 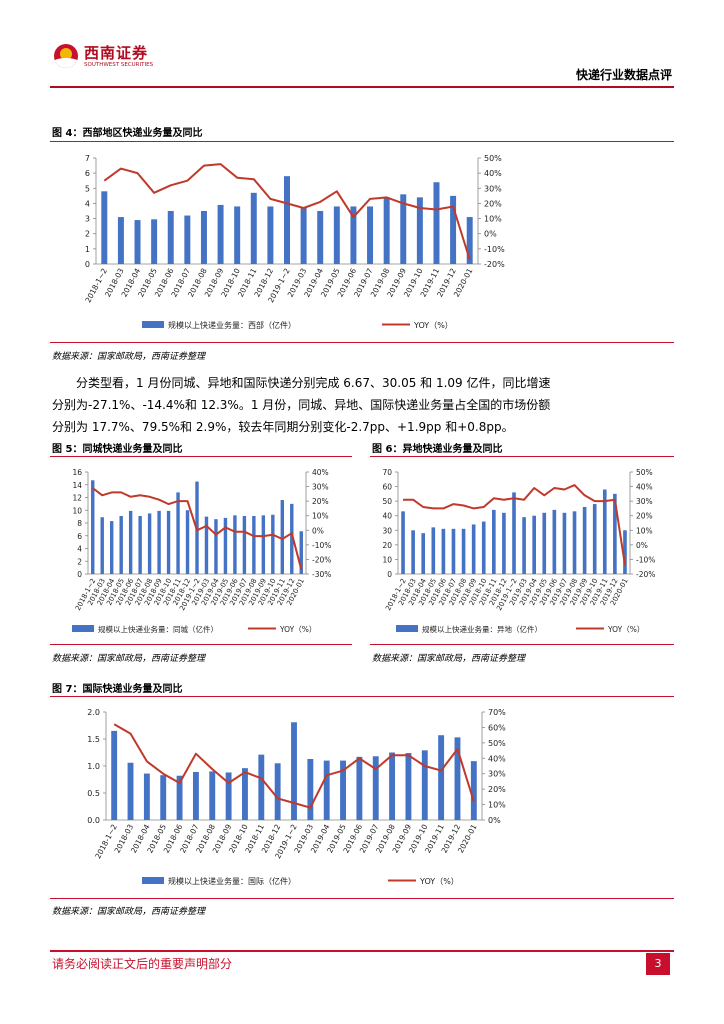 What do you see at coordinates (102, 58) in the screenshot?
I see `logo: 西南证券 SOUTHWEST SECURITIES` at bounding box center [102, 58].